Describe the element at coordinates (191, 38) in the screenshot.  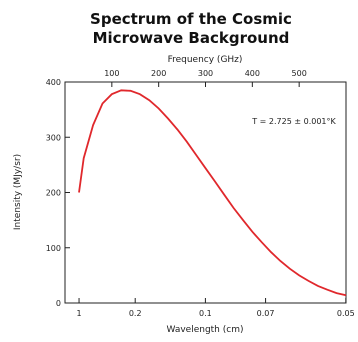
I see `chart-title-line-2: Microwave Background` at that location.